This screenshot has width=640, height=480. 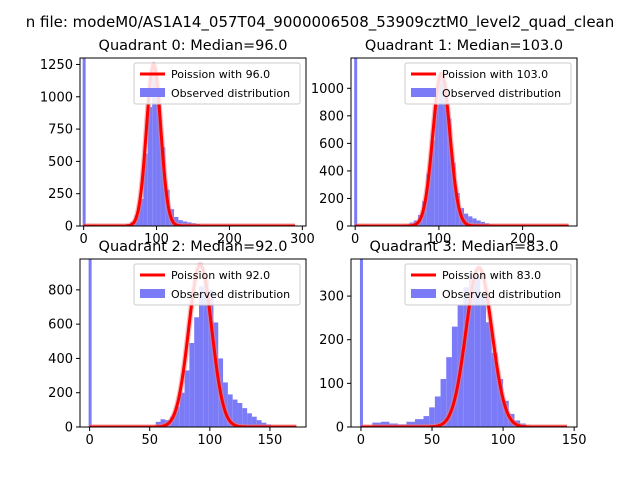 I want to click on panel-data-layer, so click(x=462, y=142).